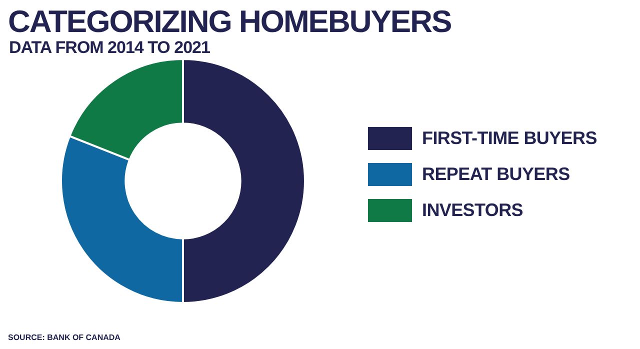 The image size is (640, 349). I want to click on legend-label: FIRST-TIME BUYERS, so click(509, 138).